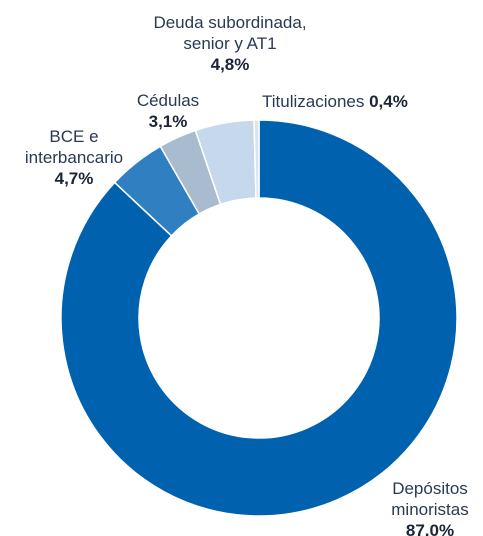  I want to click on label-cedulas: Cédulas 3,1%, so click(168, 111).